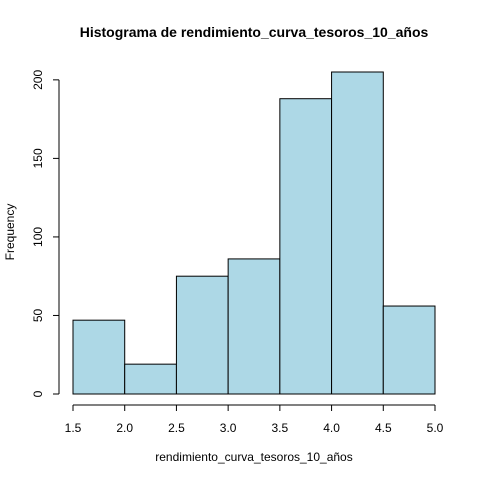 This screenshot has height=485, width=480. I want to click on x-tick-label-2: 2.5, so click(176, 428).